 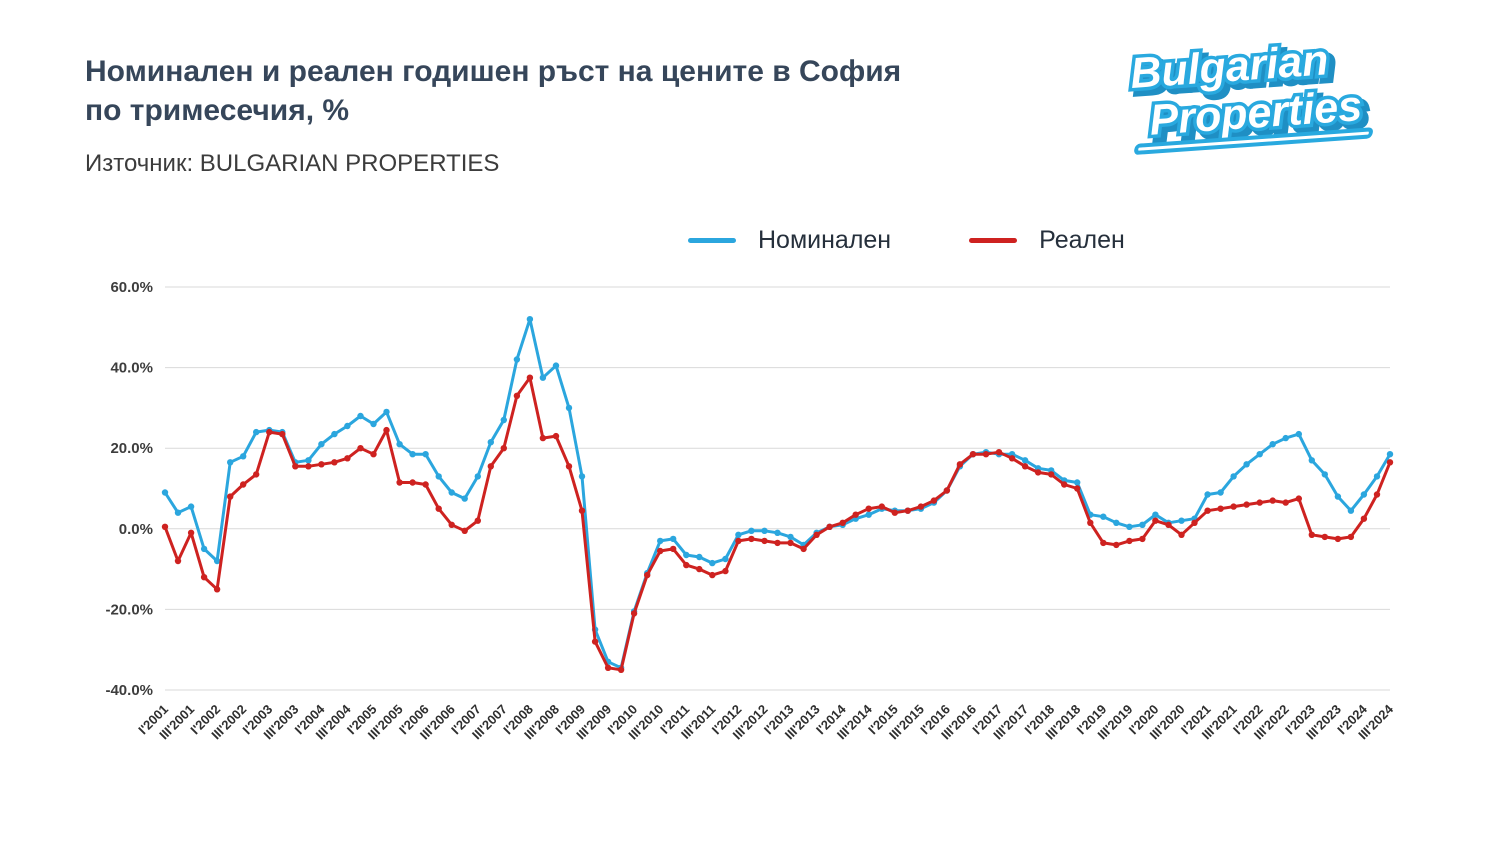 What do you see at coordinates (136, 529) in the screenshot?
I see `y-tick-label: 0.0%` at bounding box center [136, 529].